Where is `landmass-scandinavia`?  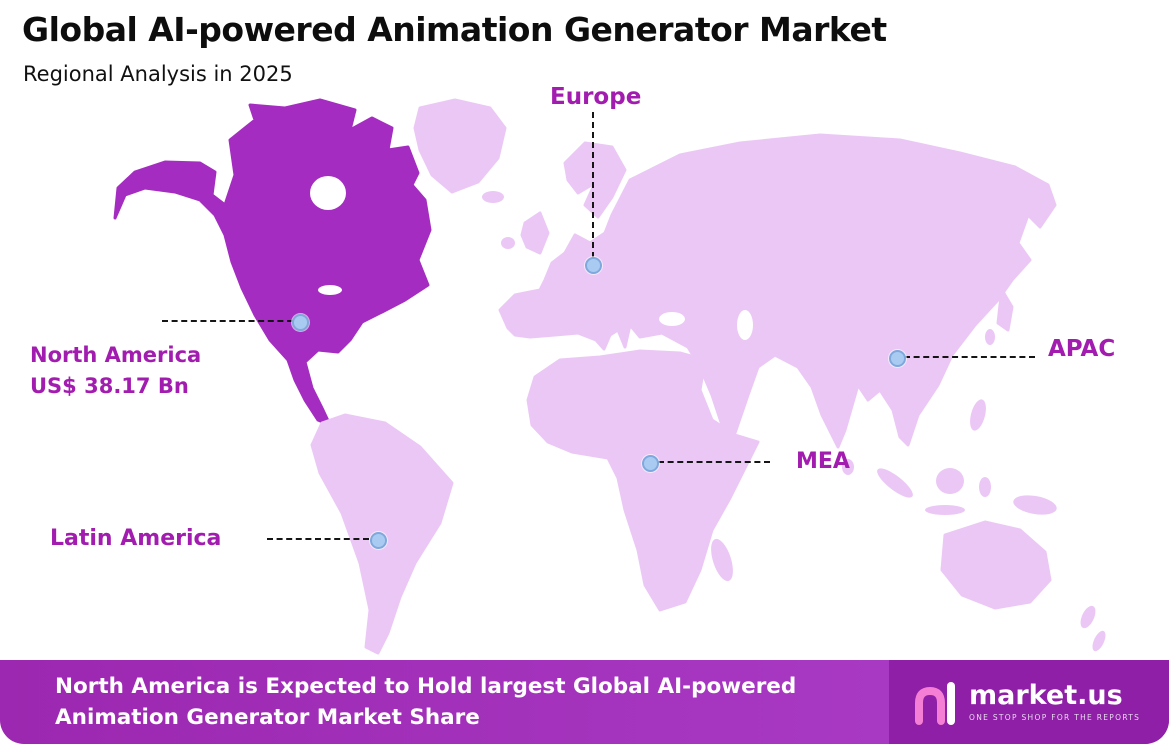
landmass-scandinavia is located at coordinates (595, 180).